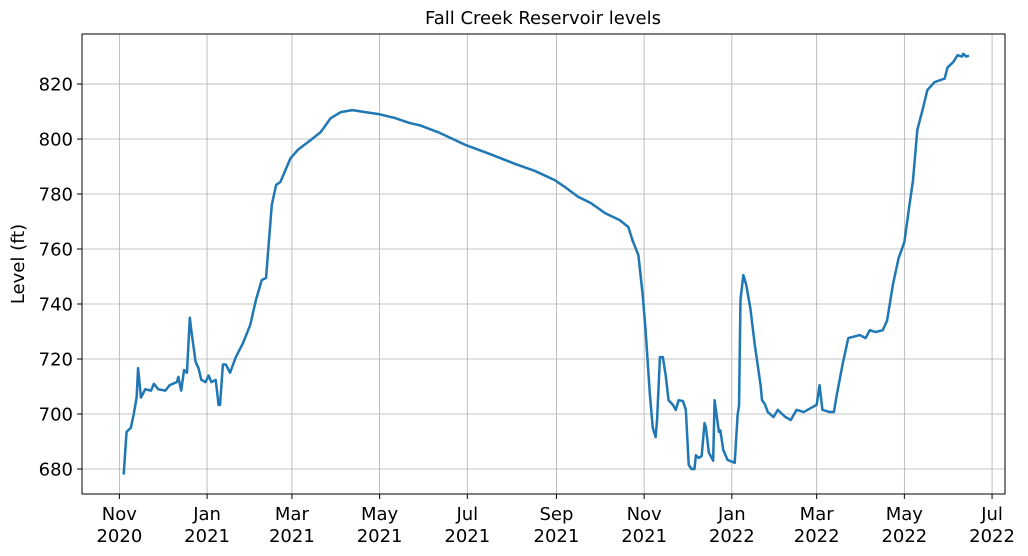 The height and width of the screenshot is (556, 1028). What do you see at coordinates (56, 469) in the screenshot?
I see `y-tick-label: 680` at bounding box center [56, 469].